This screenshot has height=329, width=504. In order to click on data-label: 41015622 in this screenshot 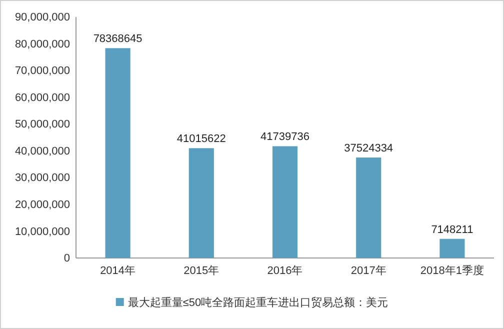, I will do `click(201, 139)`.